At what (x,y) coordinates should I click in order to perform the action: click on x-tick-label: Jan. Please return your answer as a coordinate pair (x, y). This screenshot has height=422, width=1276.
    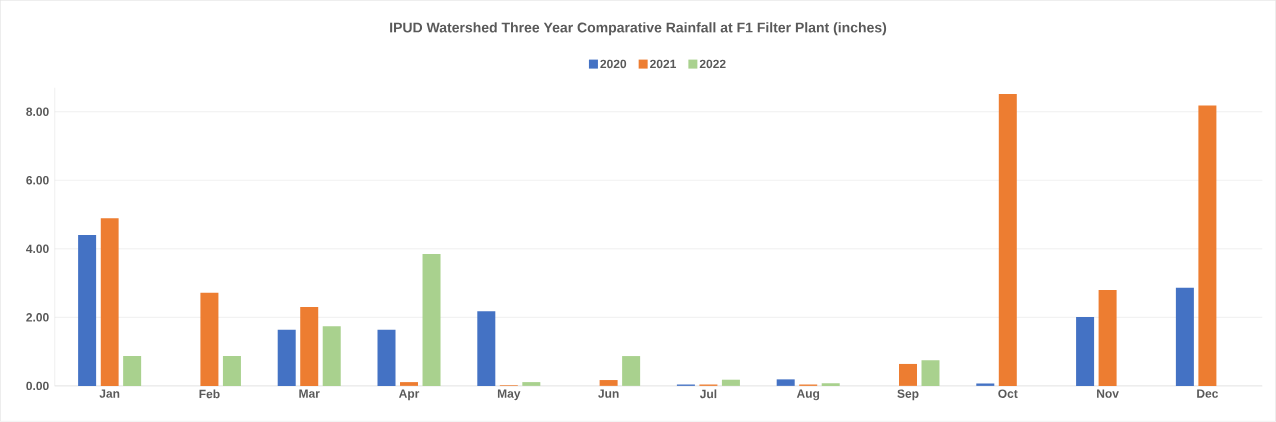
    Looking at the image, I should click on (109, 393).